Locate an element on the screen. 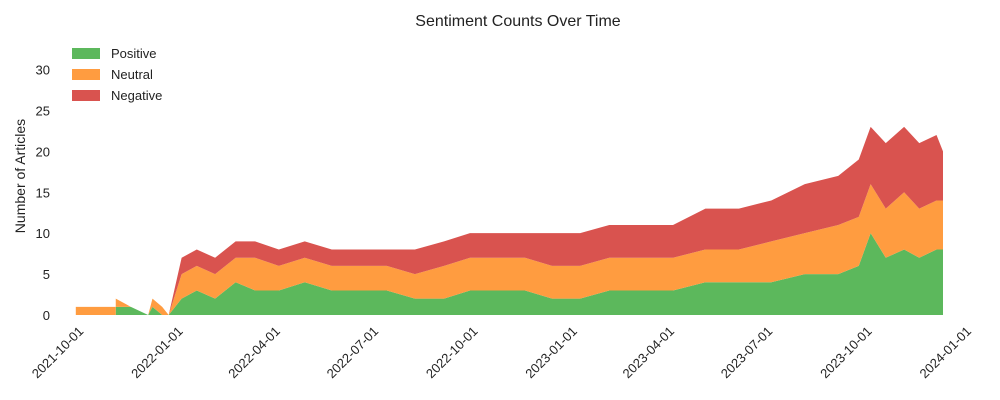 This screenshot has width=1000, height=400. y-axis-ticks: 0 5 10 15 20 25 30 is located at coordinates (43, 193).